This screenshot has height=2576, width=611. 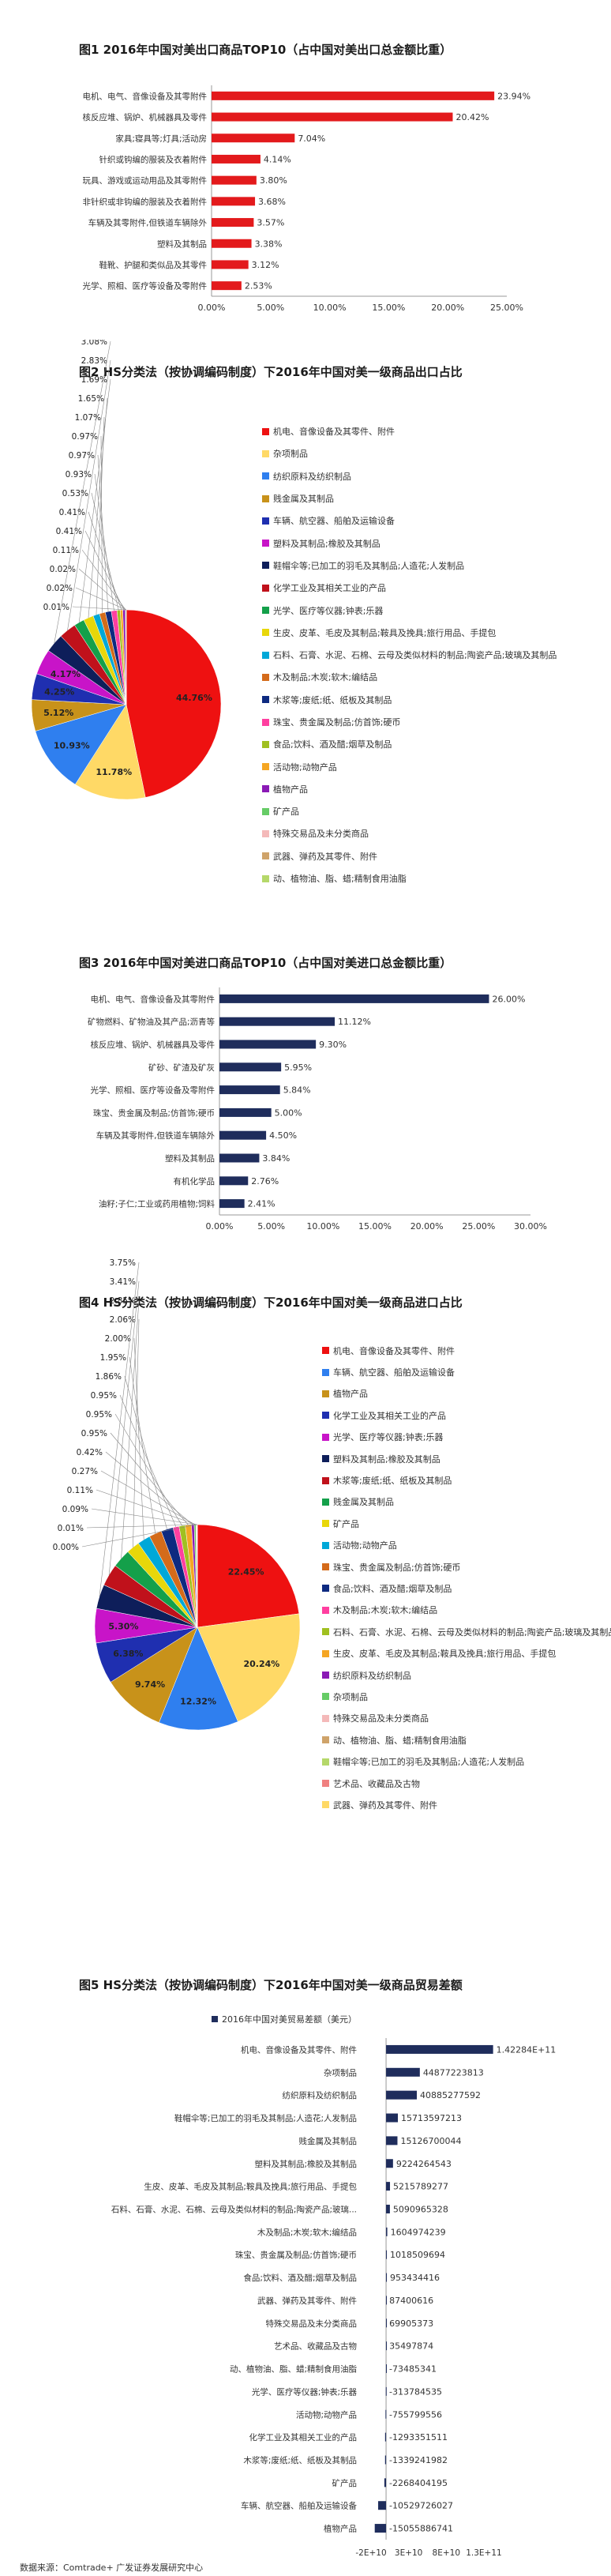 I want to click on legend-label: 艺术品、收藏品及古物, so click(x=376, y=1783).